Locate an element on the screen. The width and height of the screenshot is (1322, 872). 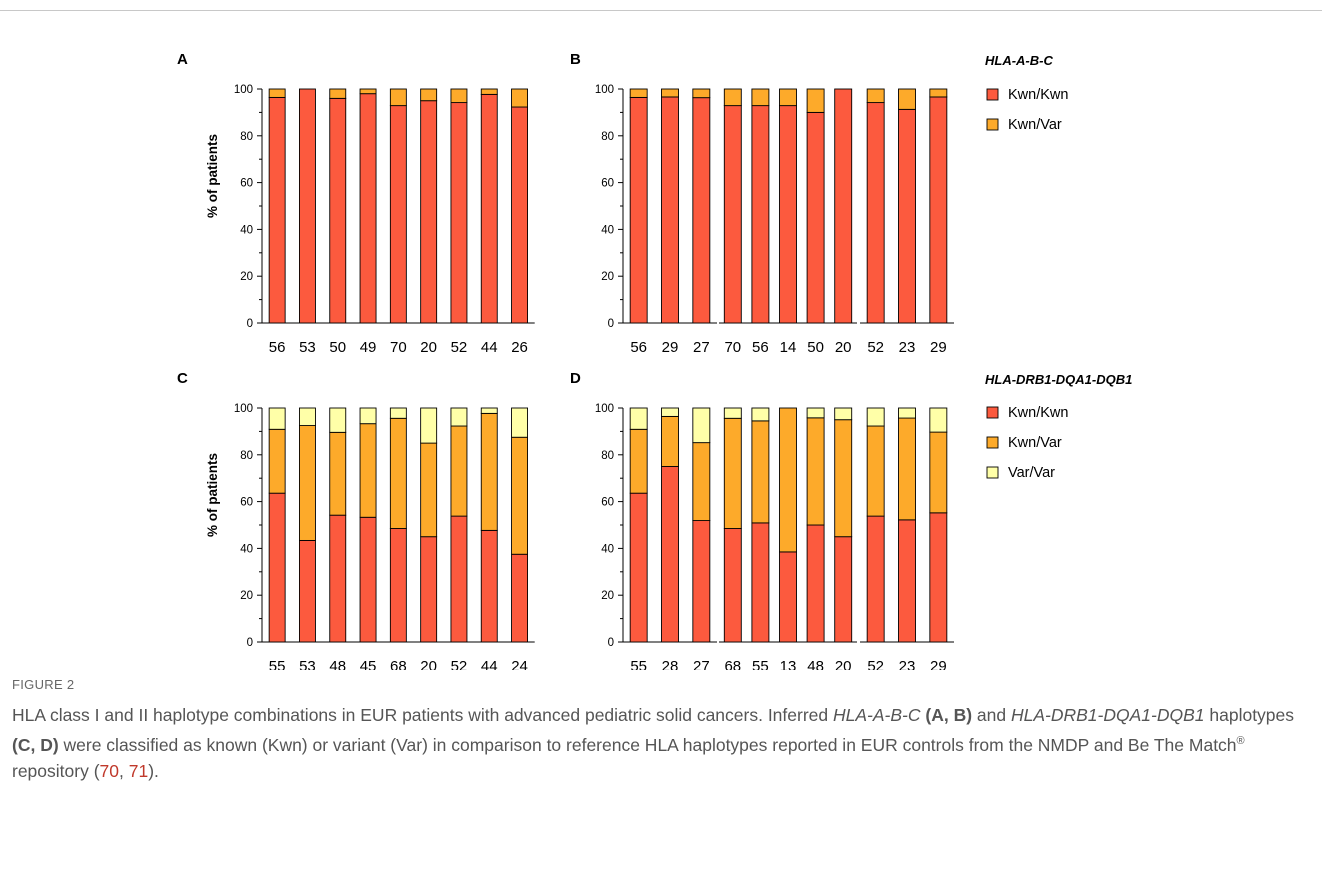
caption-ref-71: 71 is located at coordinates (138, 770).